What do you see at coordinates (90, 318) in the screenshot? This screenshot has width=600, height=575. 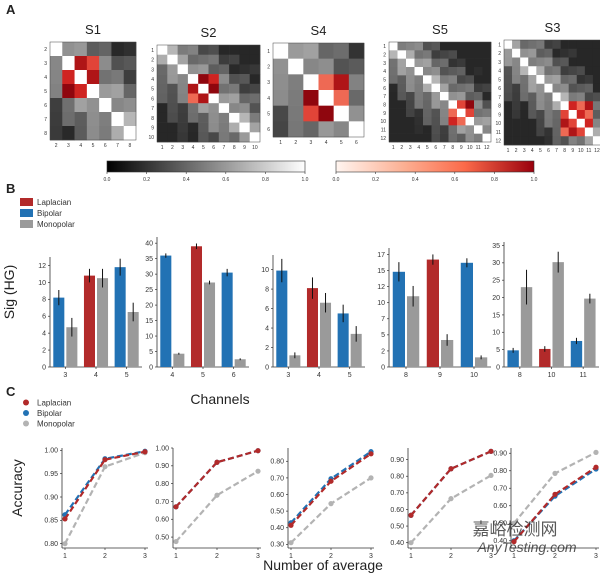 I see `bar-subplot-1: 0 2 4 6 8 10 12 3 4 5` at bounding box center [90, 318].